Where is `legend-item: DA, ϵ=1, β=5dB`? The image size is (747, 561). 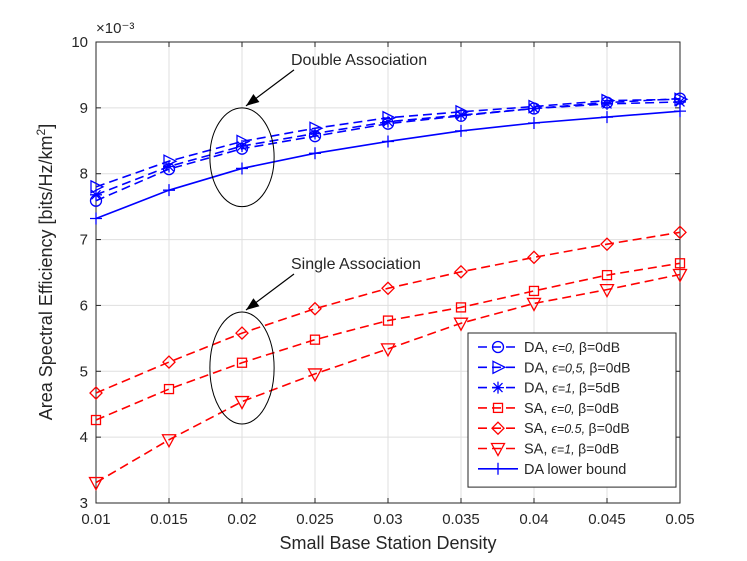 legend-item: DA, ϵ=1, β=5dB is located at coordinates (549, 388).